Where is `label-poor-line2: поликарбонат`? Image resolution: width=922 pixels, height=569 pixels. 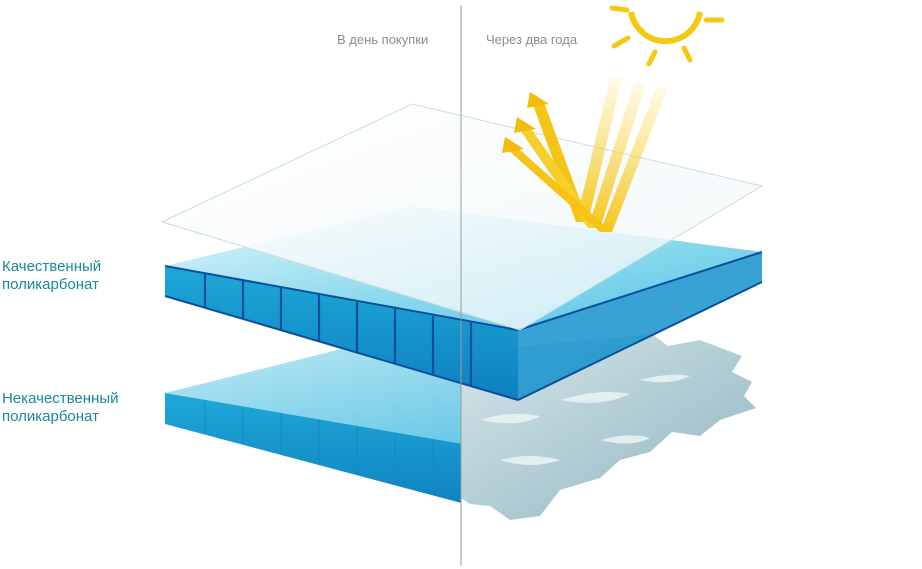
label-poor-line2: поликарбонат is located at coordinates (50, 416).